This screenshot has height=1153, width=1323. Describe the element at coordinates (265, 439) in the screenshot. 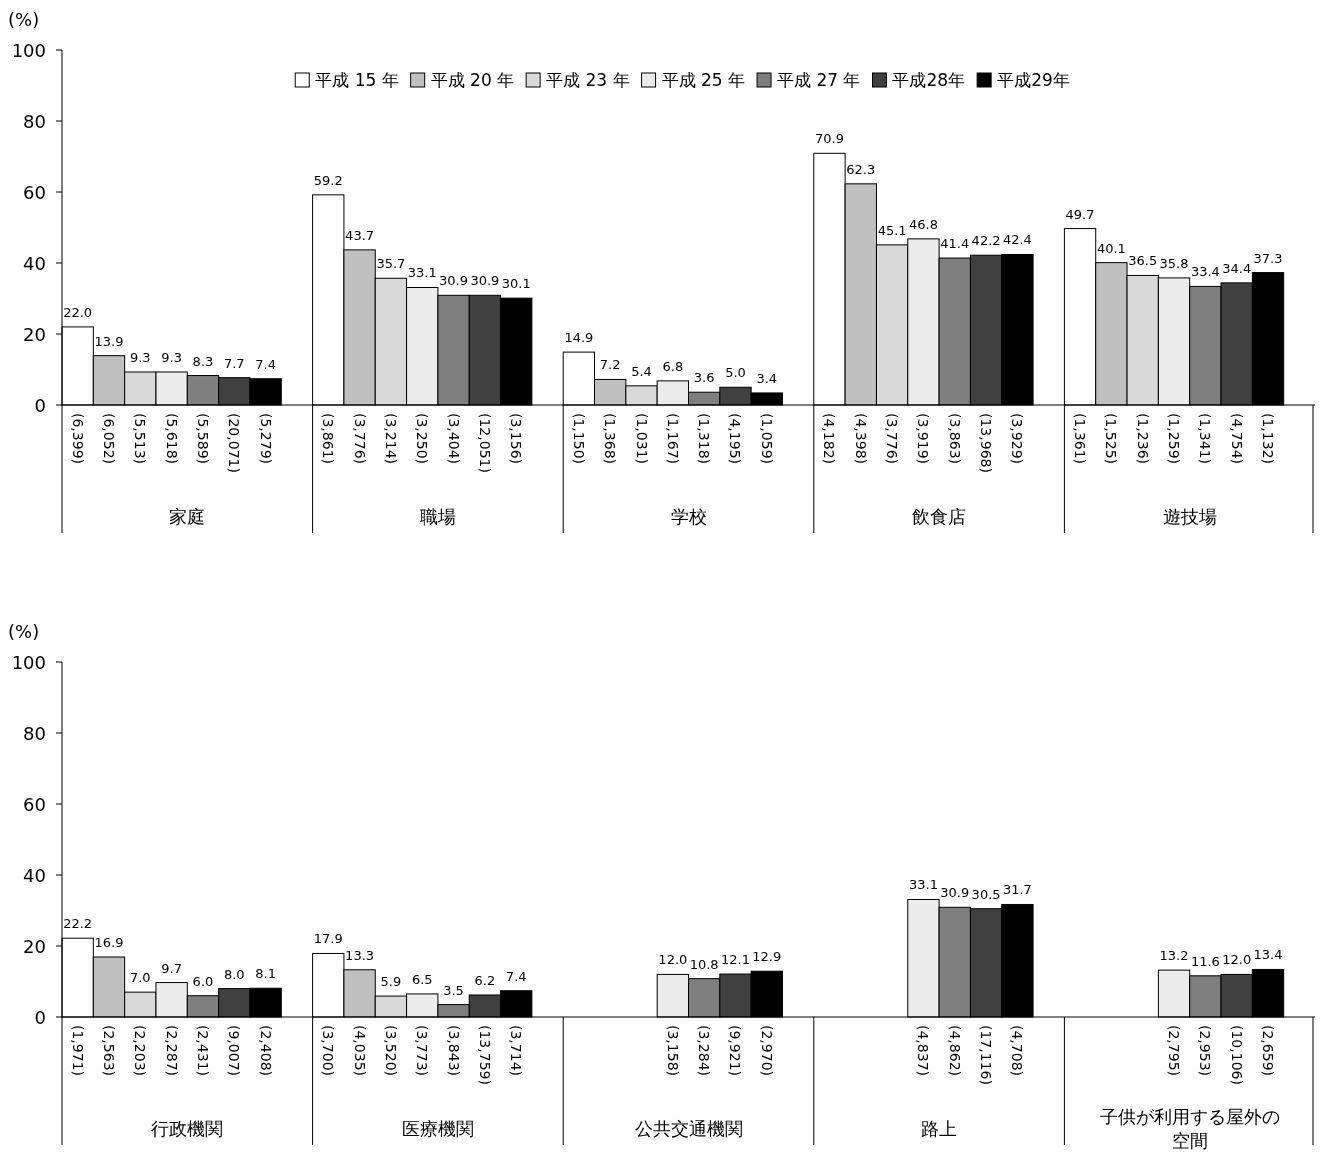

I see `text: (5,279)` at that location.